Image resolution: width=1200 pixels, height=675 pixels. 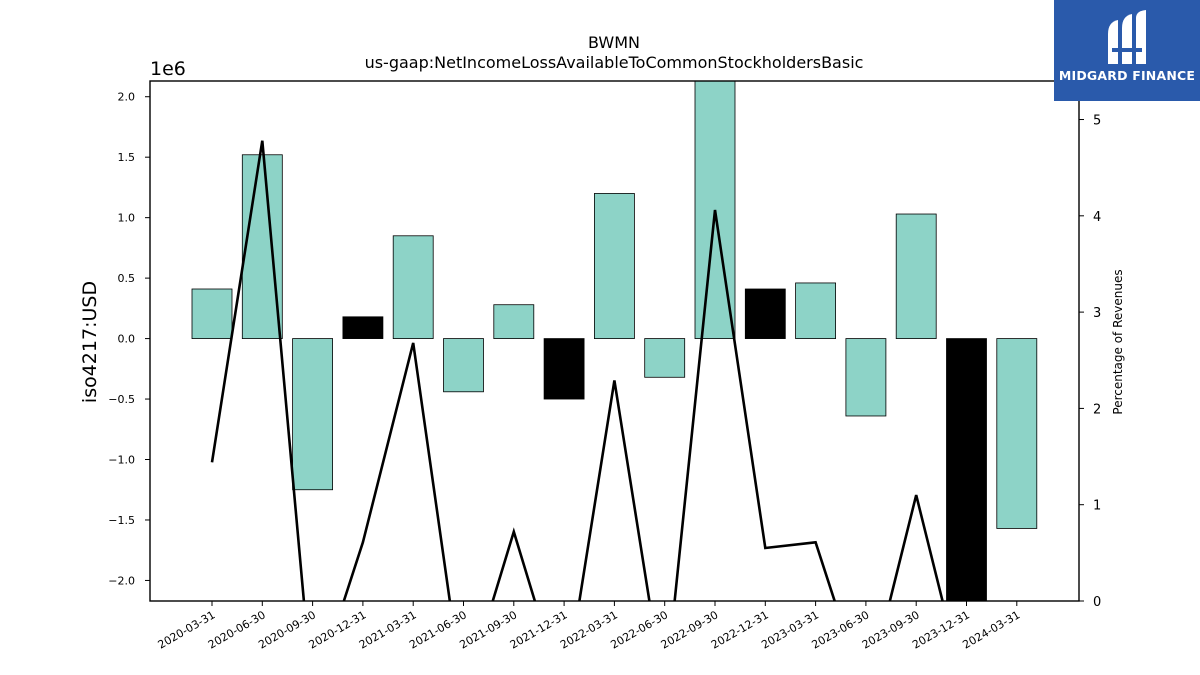 What do you see at coordinates (1097, 121) in the screenshot?
I see `y2-tick-label: 5` at bounding box center [1097, 121].